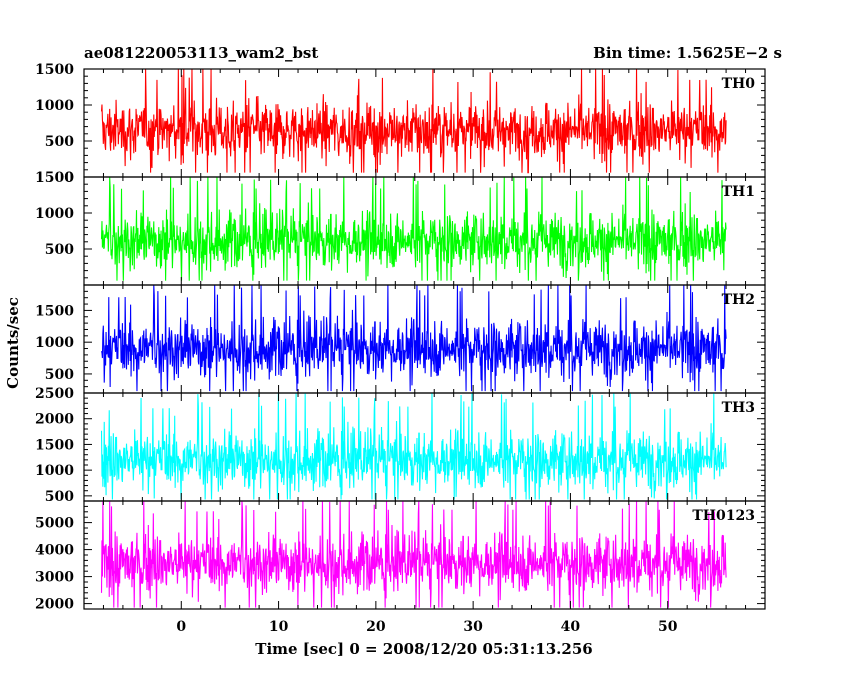 This screenshot has width=850, height=680. What do you see at coordinates (413, 554) in the screenshot?
I see `light-curve-th0123` at bounding box center [413, 554].